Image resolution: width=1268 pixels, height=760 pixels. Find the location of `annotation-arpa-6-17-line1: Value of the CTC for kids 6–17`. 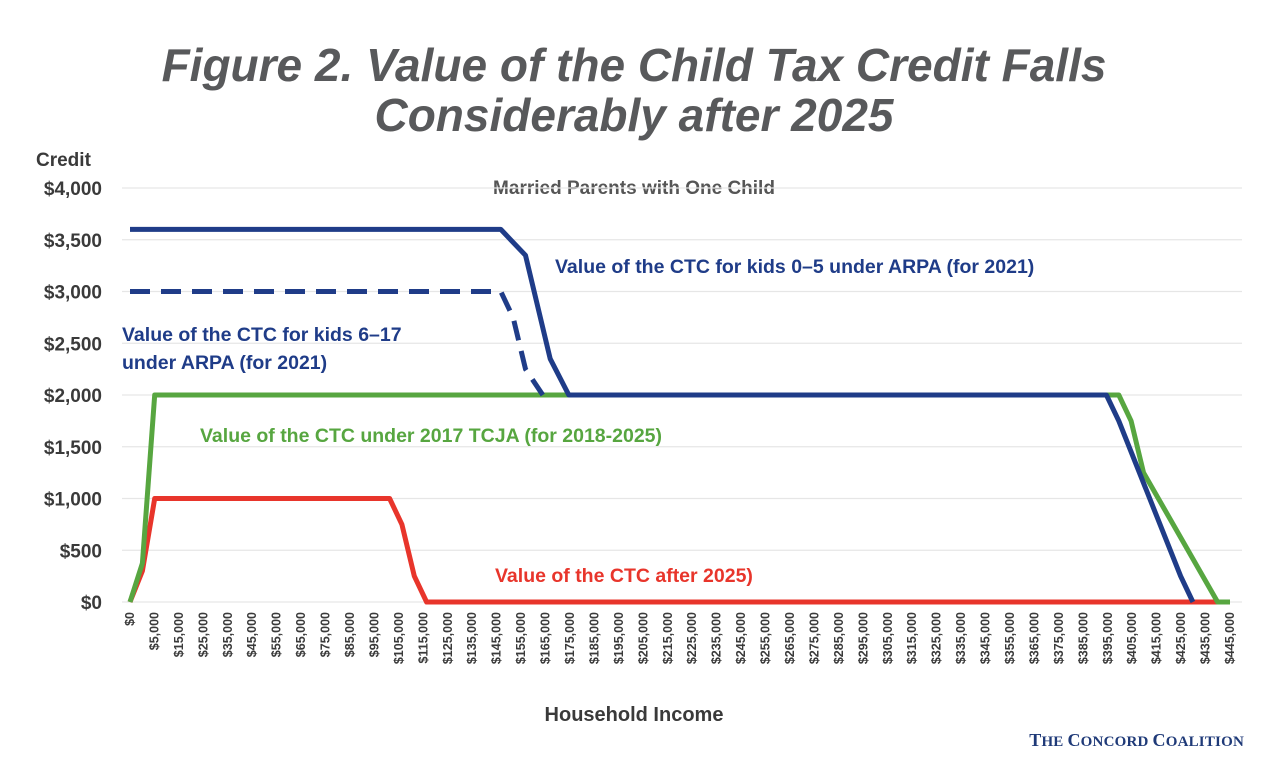

annotation-arpa-6-17-line1: Value of the CTC for kids 6–17 is located at coordinates (262, 335).